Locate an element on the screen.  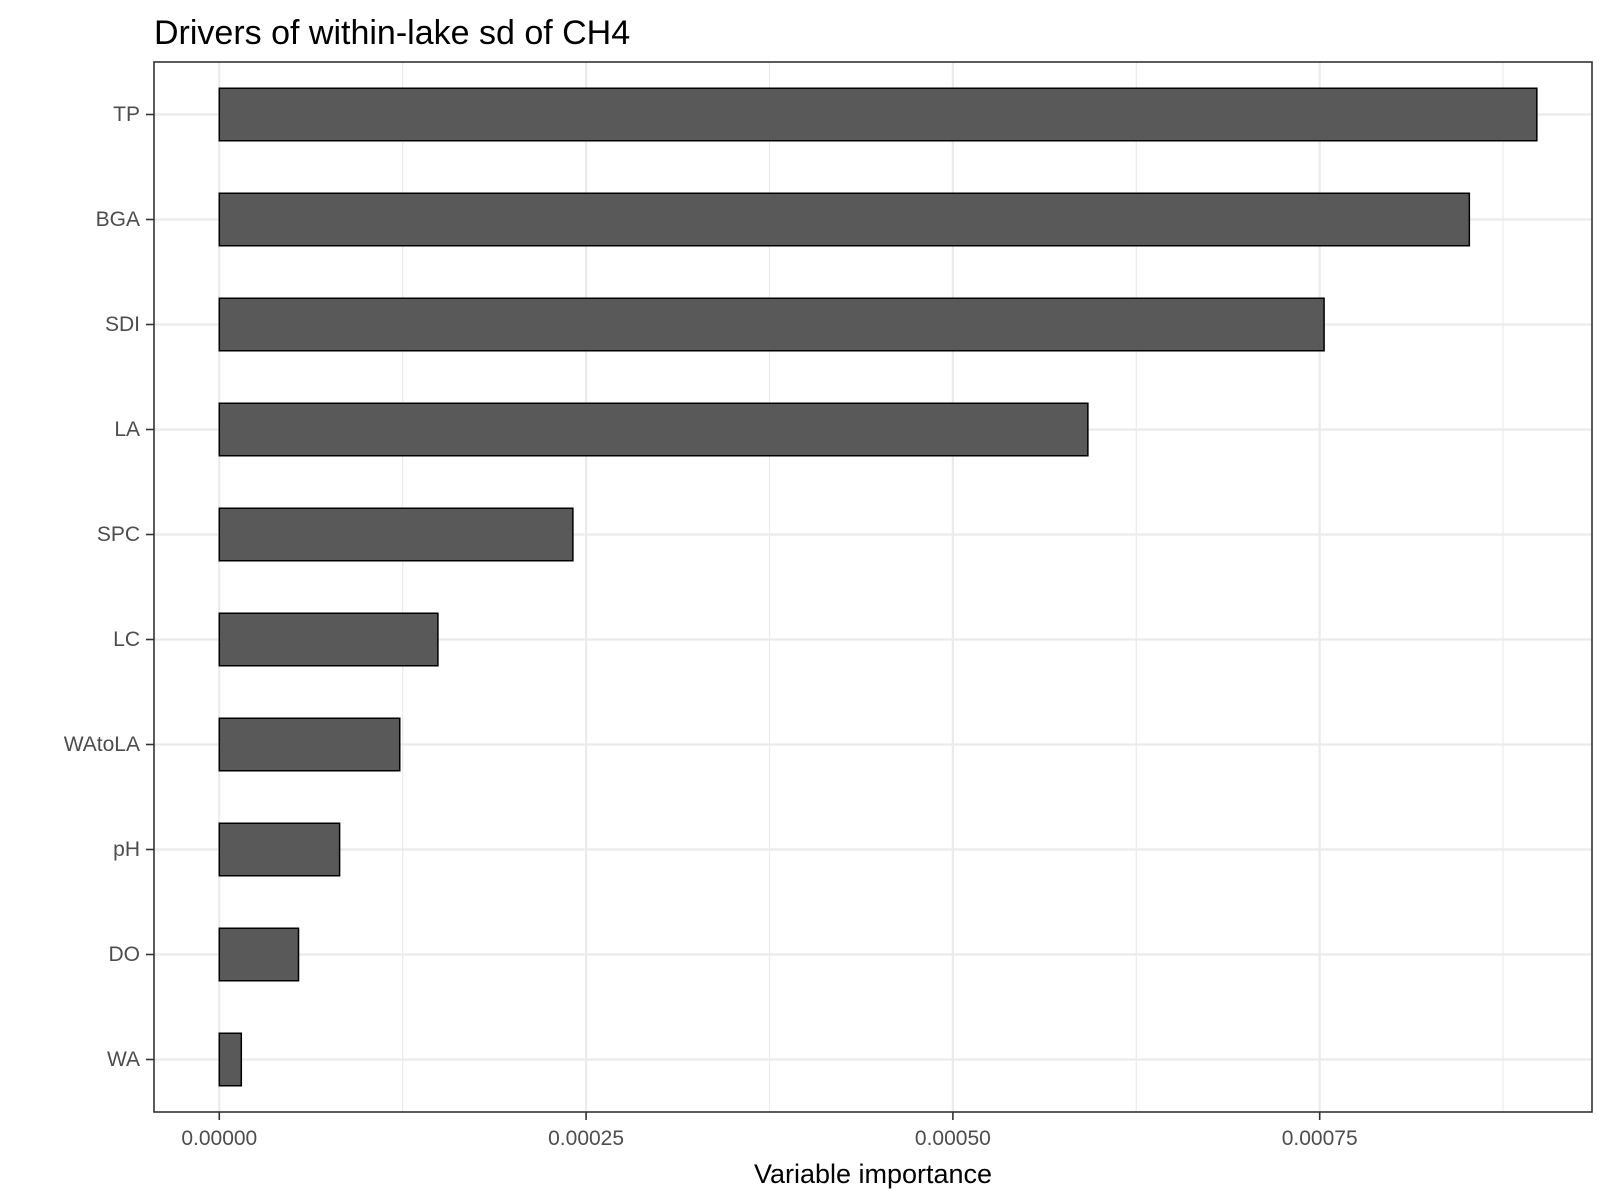
x-tick-label: 0.00025 is located at coordinates (586, 1138).